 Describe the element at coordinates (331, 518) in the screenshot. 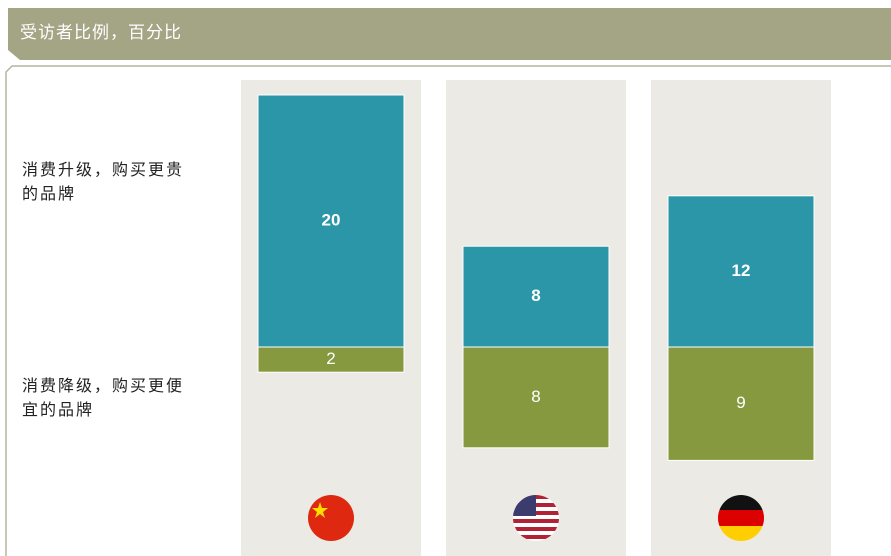

I see `flag-china` at that location.